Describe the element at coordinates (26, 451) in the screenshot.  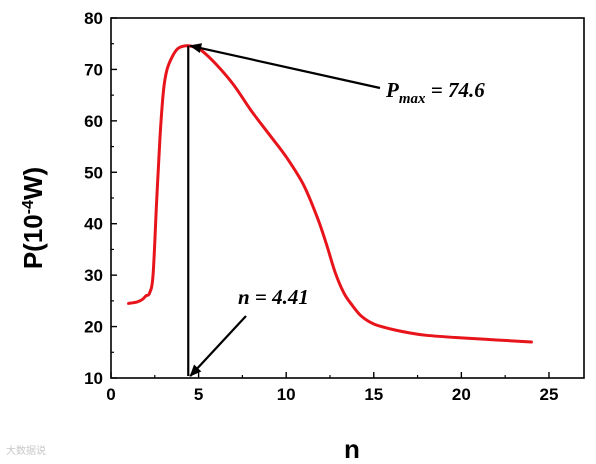
I see `watermark: 大数据说` at that location.